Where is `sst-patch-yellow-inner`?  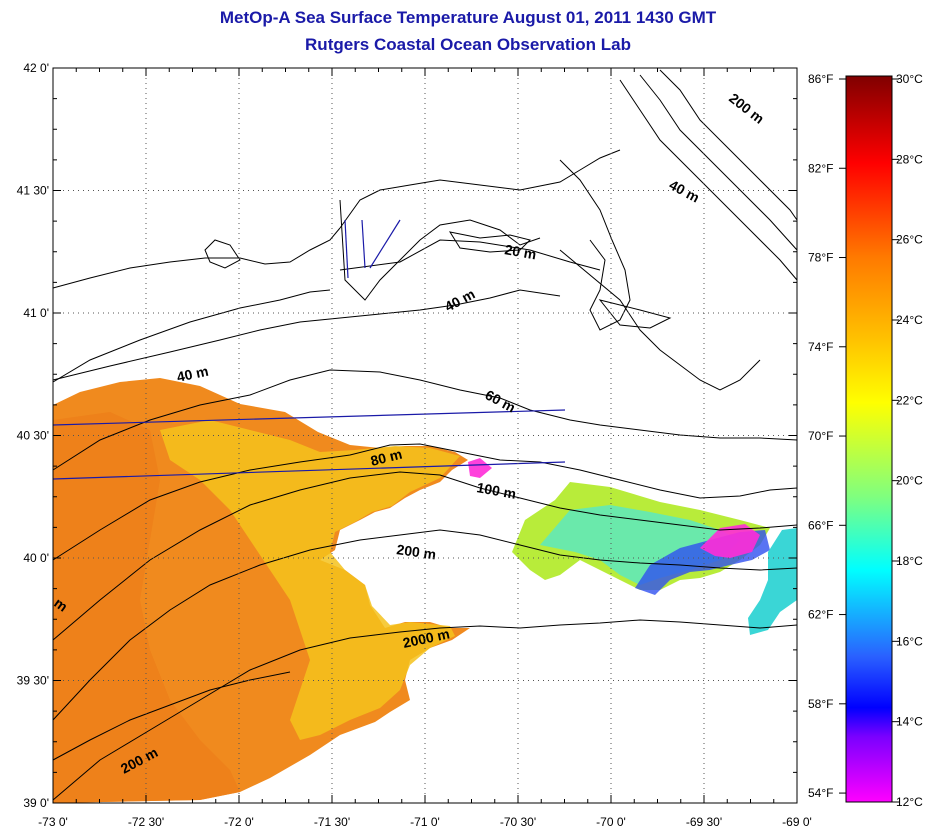 sst-patch-yellow-inner is located at coordinates (310, 580).